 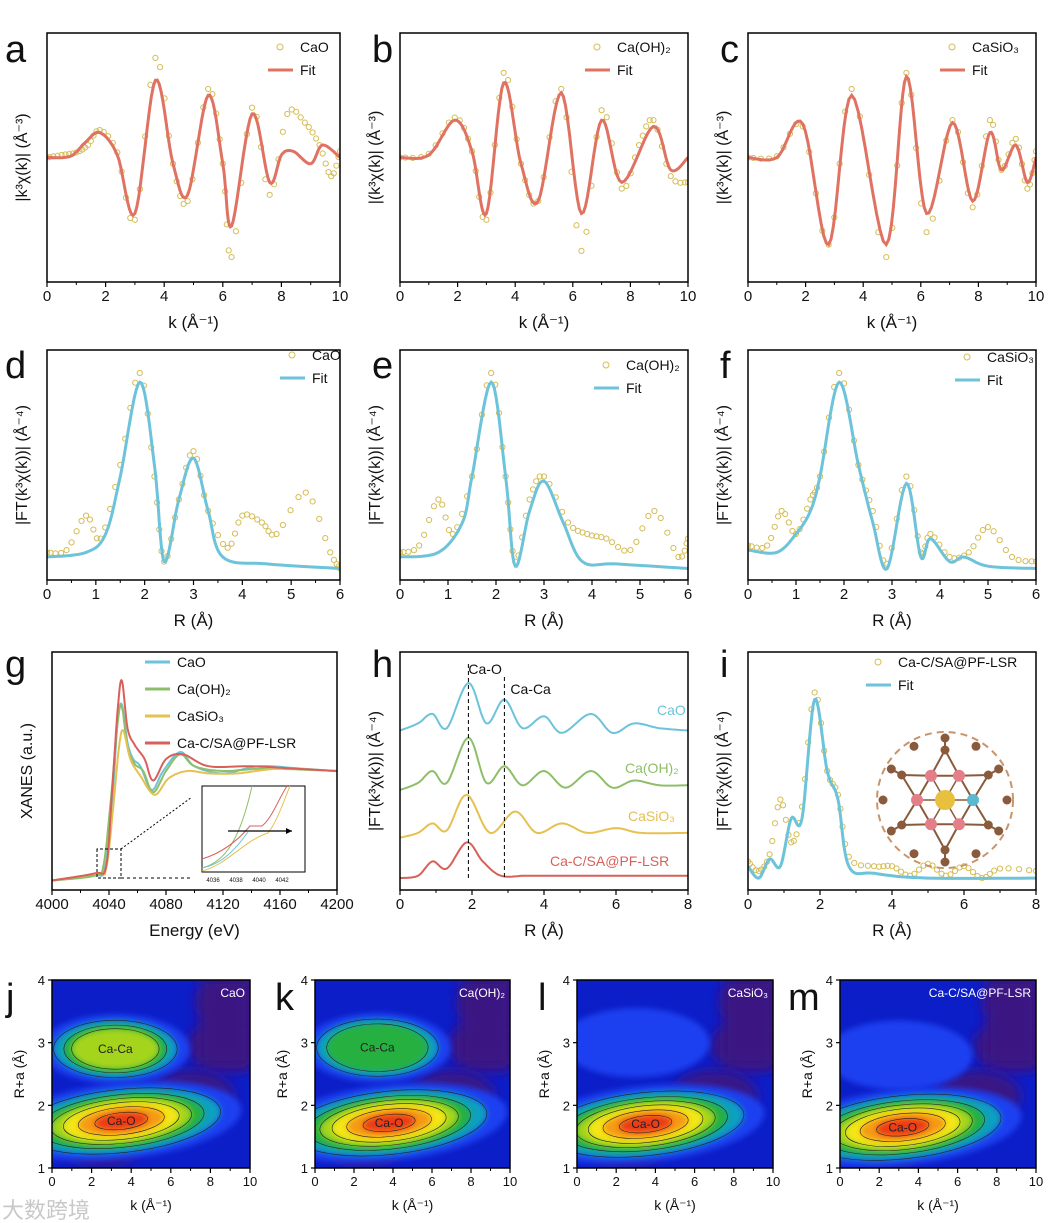 I want to click on inset-arrowhead, so click(x=289, y=831).